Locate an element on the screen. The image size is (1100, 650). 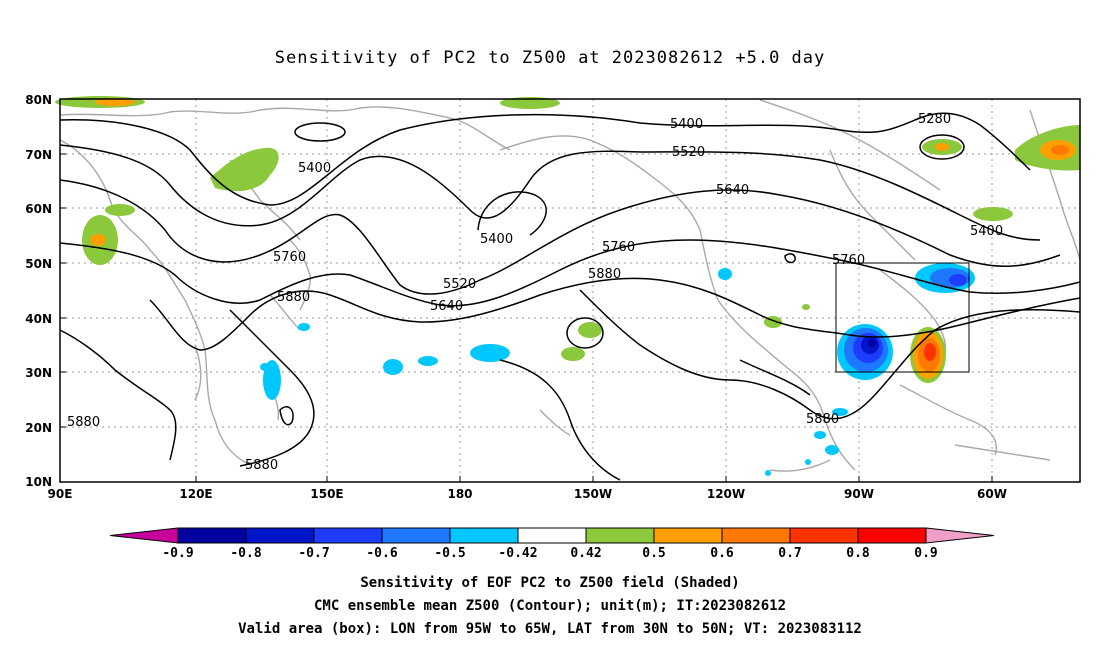
colorbar-label: -0.9 is located at coordinates (177, 553).